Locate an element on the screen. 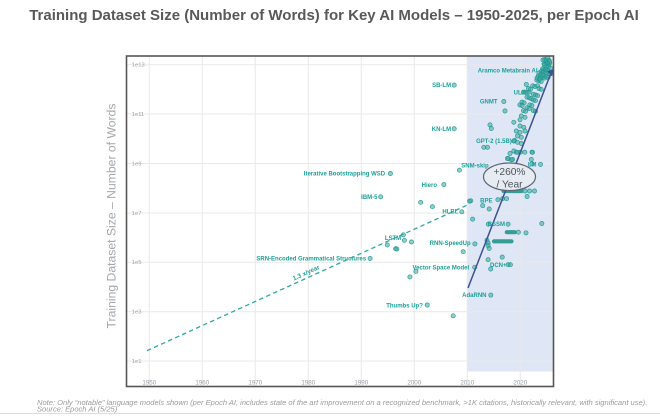 Image resolution: width=660 pixels, height=416 pixels. svg-text: +260% is located at coordinates (509, 172).